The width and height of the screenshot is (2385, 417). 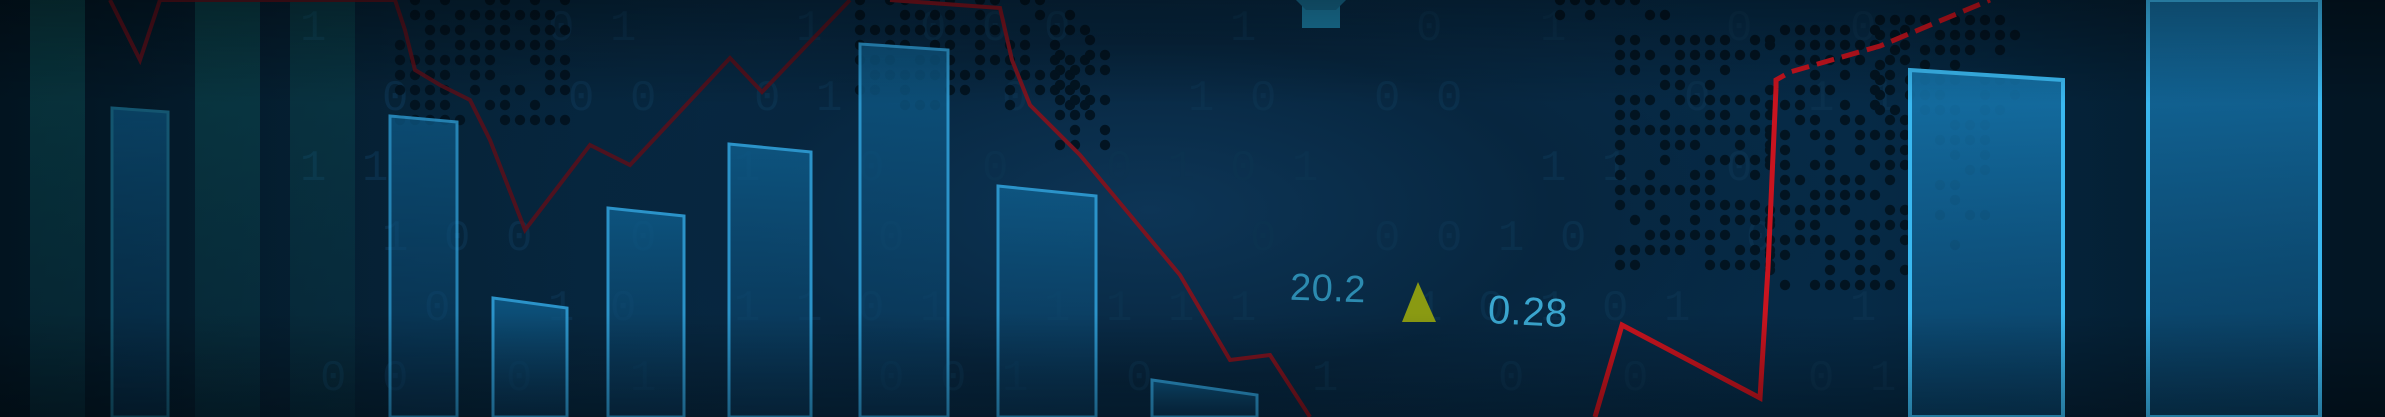 What do you see at coordinates (1685, 252) in the screenshot?
I see `trend-line-bright` at bounding box center [1685, 252].